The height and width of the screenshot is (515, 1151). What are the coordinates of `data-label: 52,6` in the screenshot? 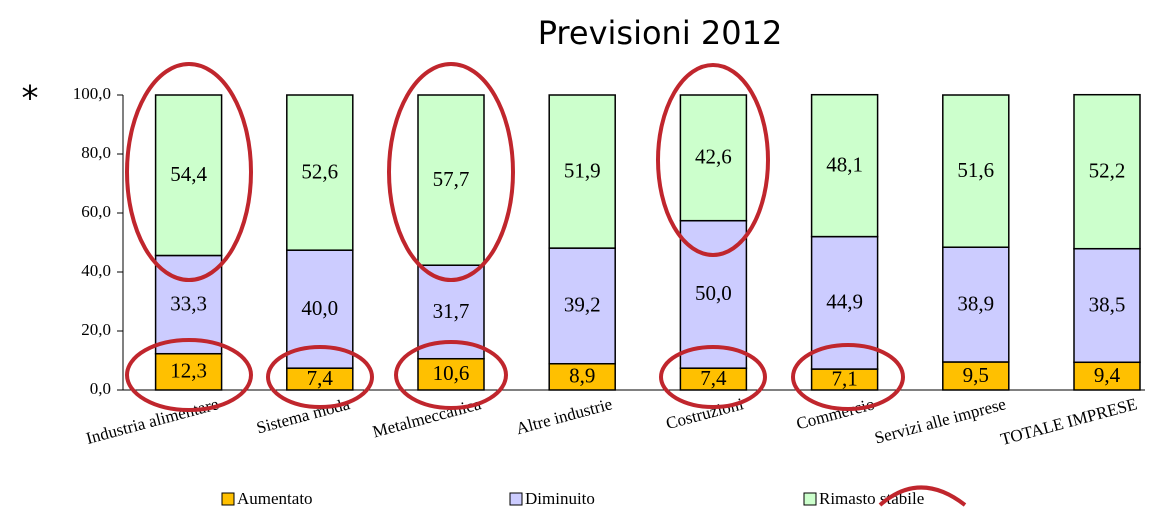 It's located at (319, 171).